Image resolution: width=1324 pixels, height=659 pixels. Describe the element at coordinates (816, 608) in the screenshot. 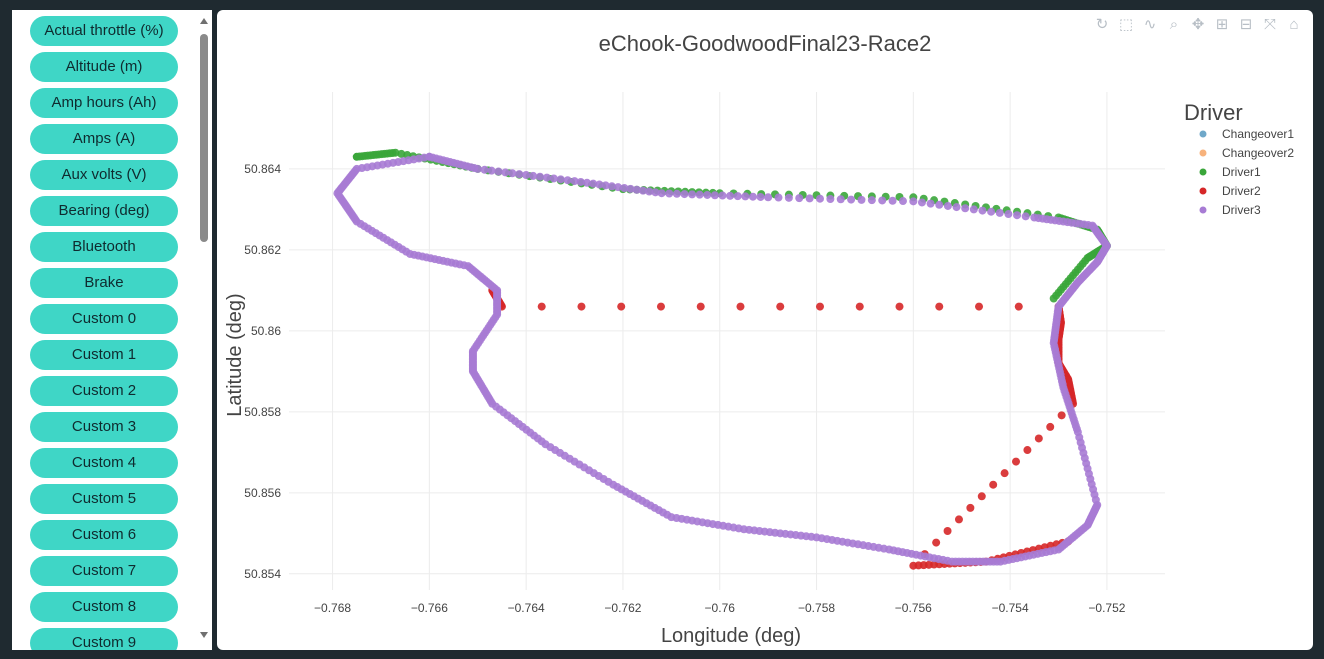

I see `x-tick-label: −0.758` at that location.